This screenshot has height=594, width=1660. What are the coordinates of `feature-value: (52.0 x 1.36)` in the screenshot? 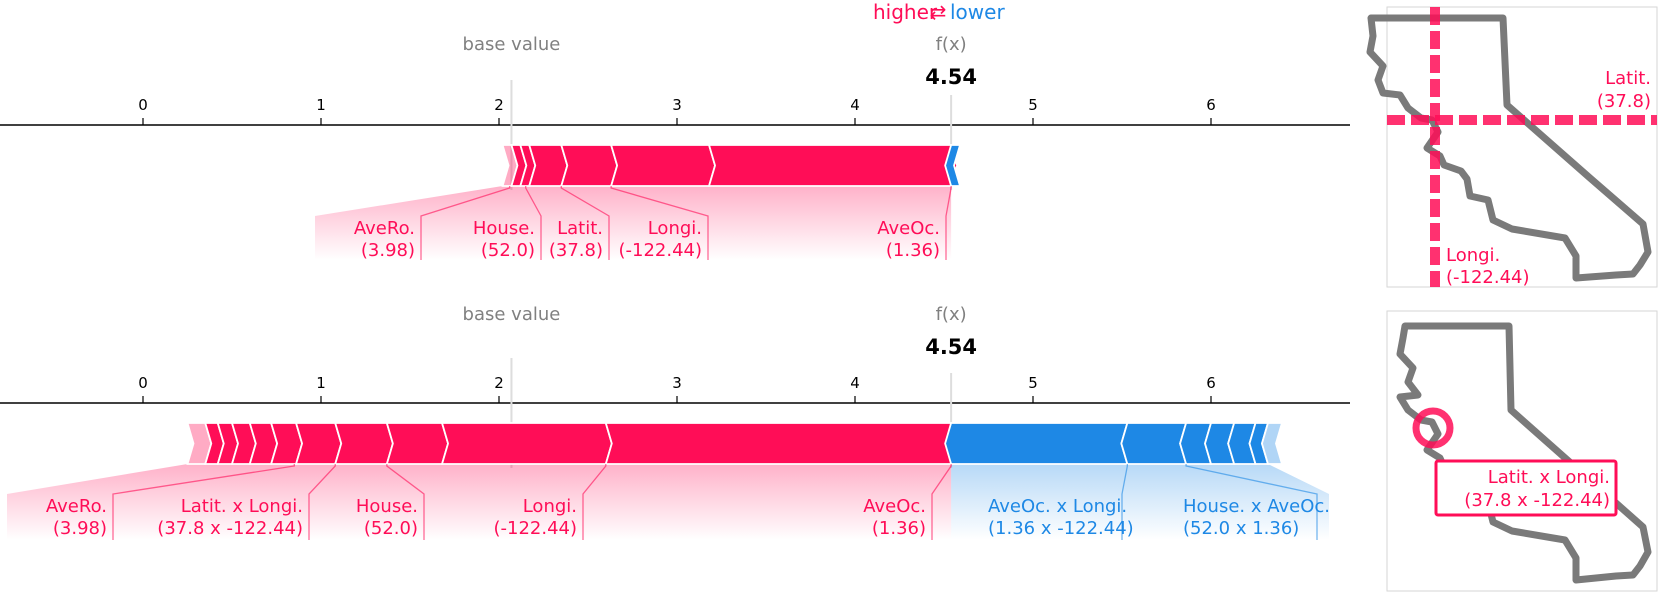 It's located at (1241, 528).